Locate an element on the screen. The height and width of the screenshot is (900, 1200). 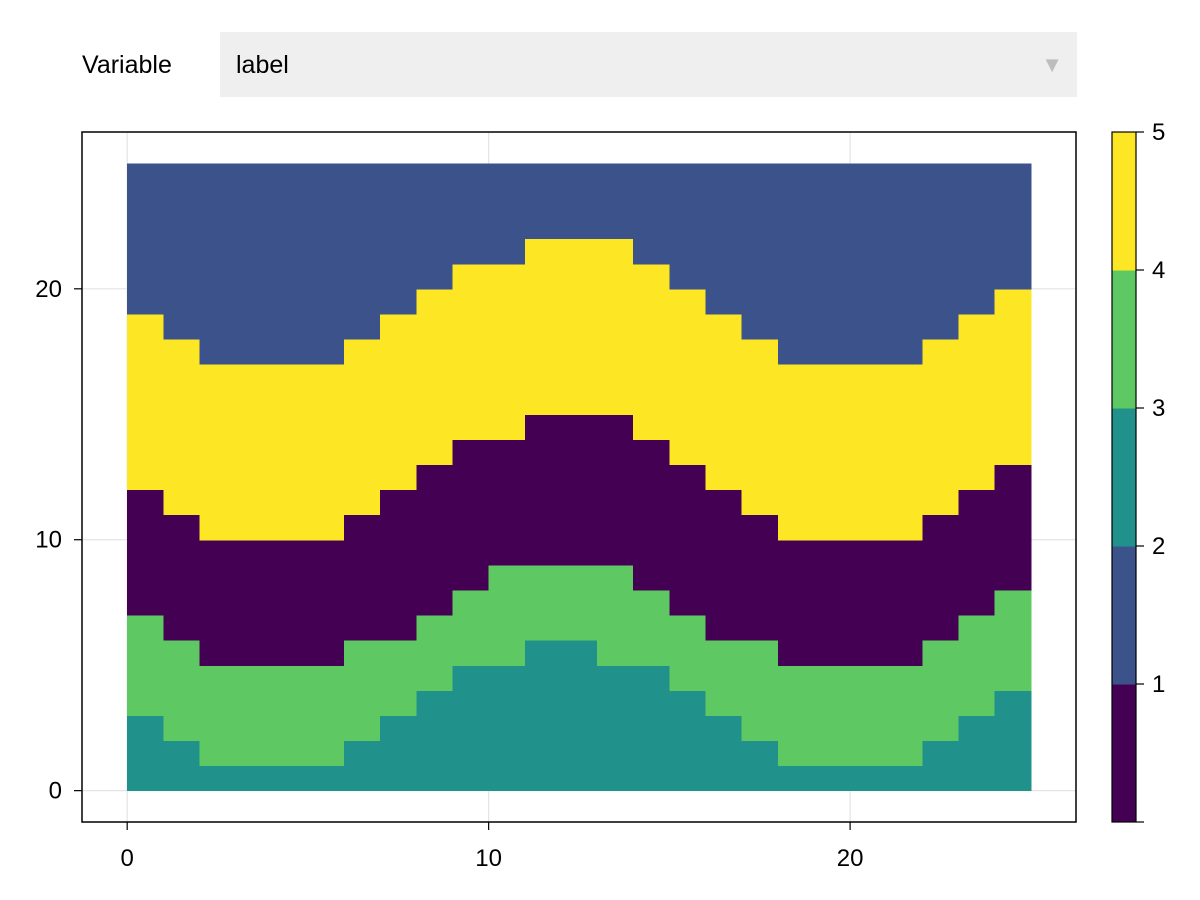
x-tick-label: 20 is located at coordinates (850, 858).